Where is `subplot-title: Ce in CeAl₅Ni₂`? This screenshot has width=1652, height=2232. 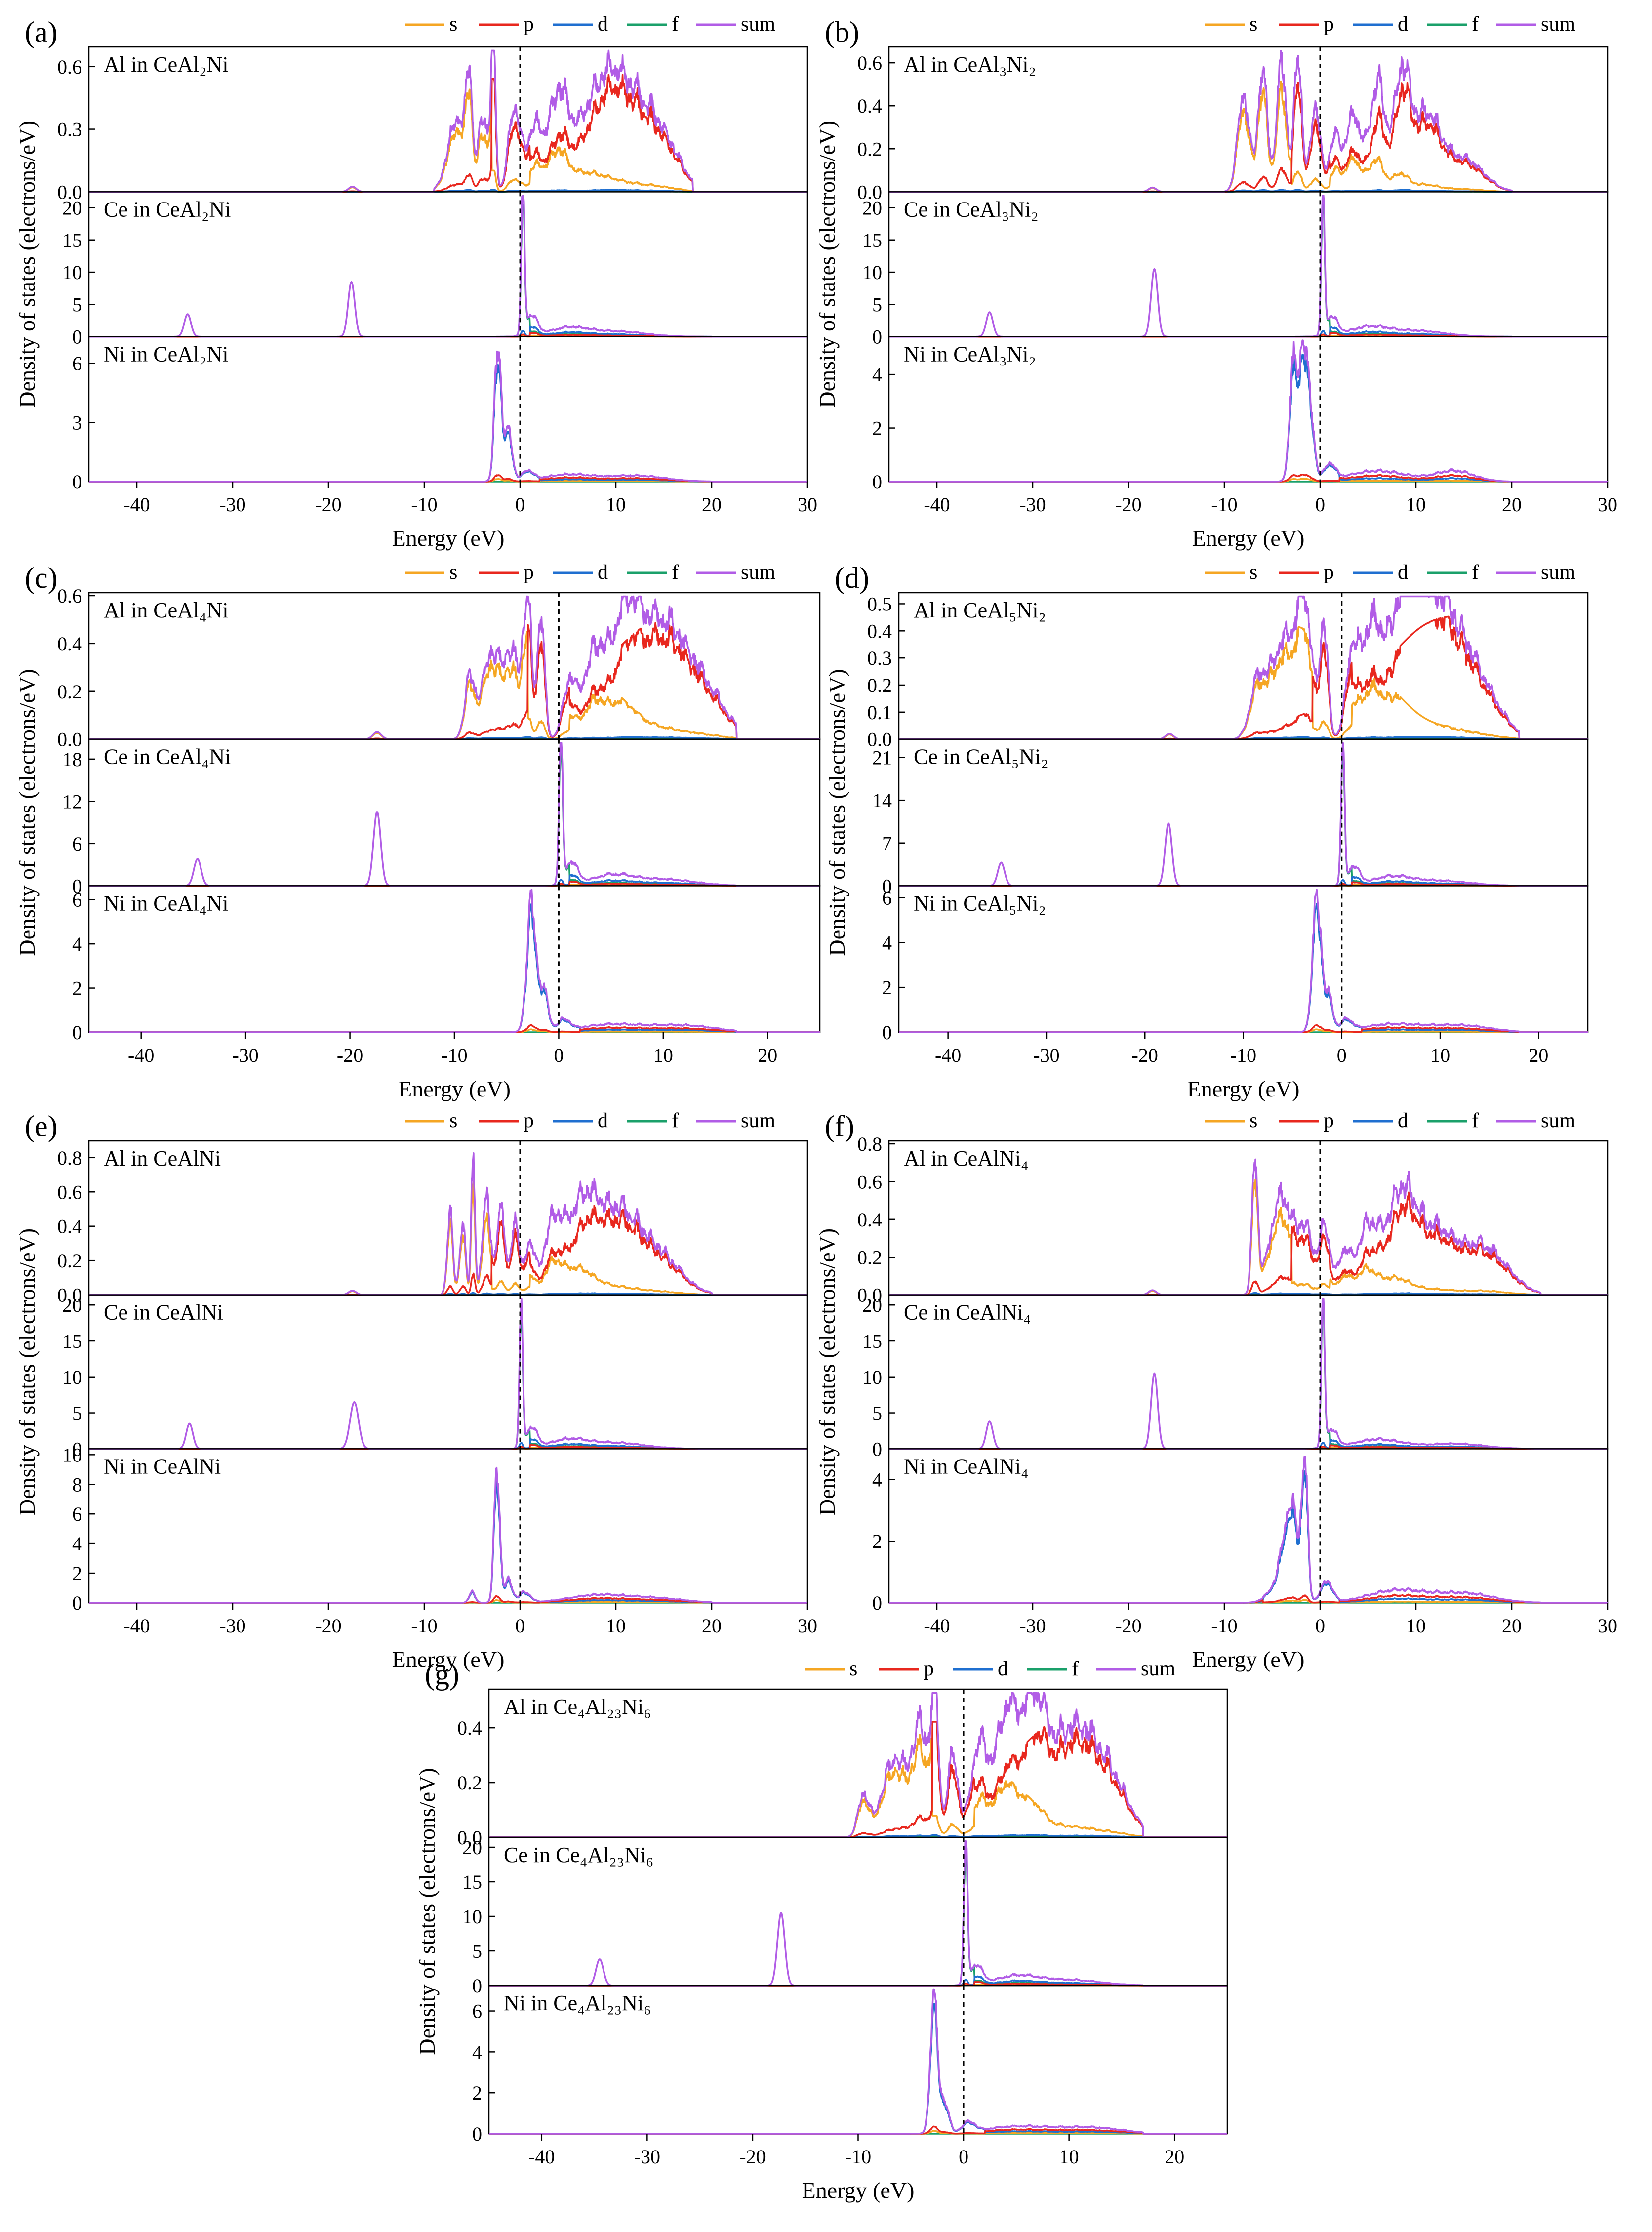 subplot-title: Ce in CeAl₅Ni₂ is located at coordinates (981, 757).